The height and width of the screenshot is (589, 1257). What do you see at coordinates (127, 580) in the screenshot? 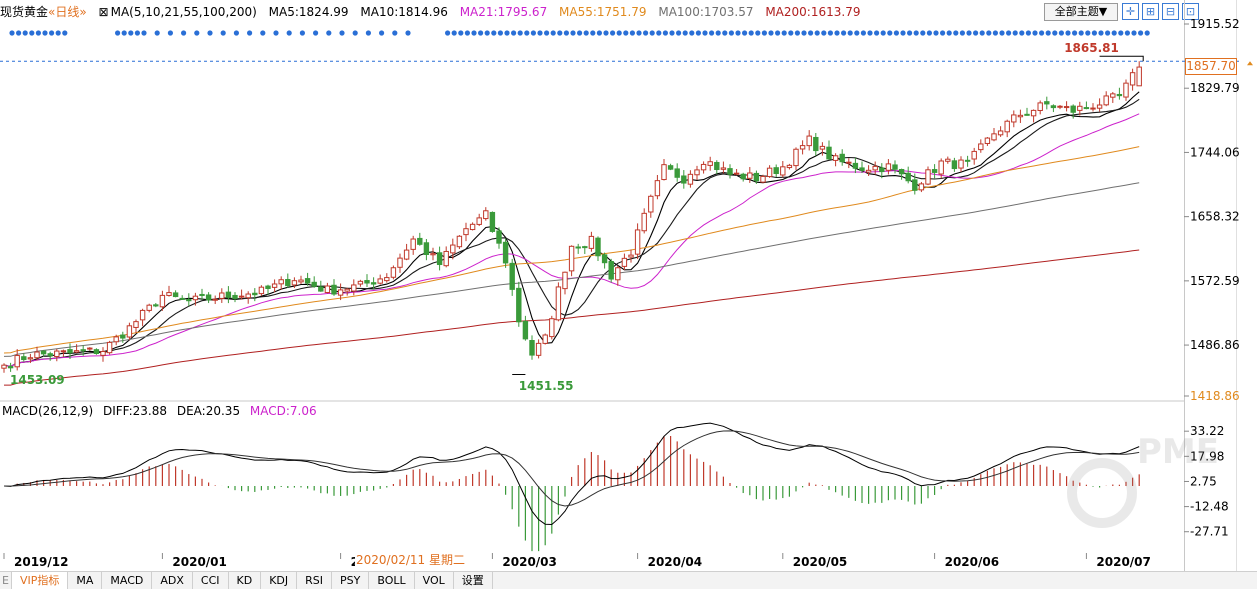
I see `indicator-tab-3: MACD` at bounding box center [127, 580].